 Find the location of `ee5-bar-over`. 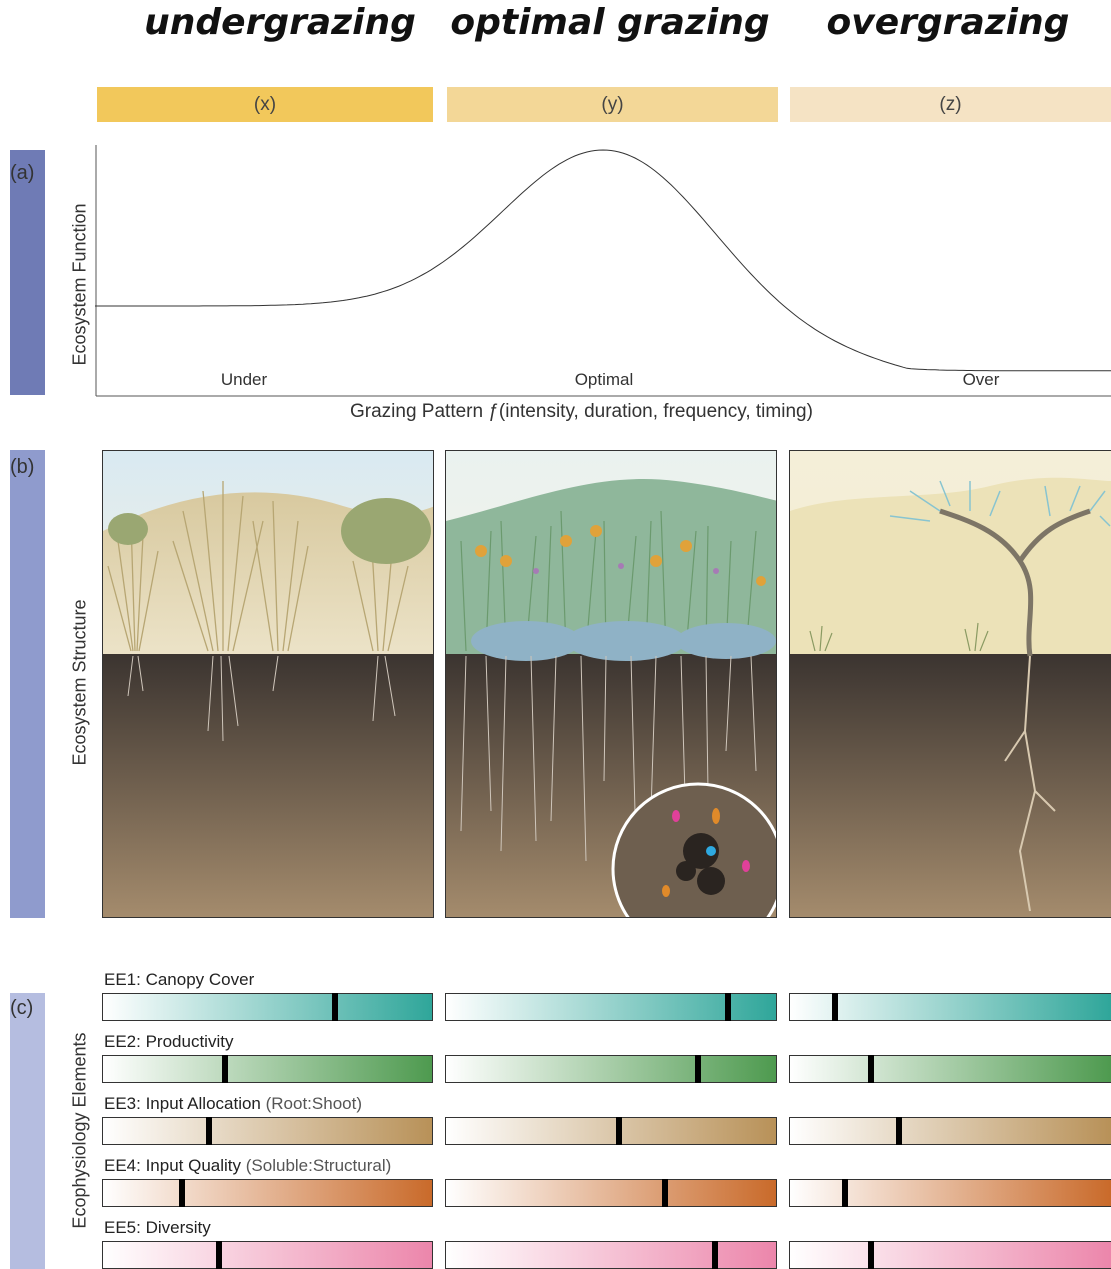

ee5-bar-over is located at coordinates (950, 1255).